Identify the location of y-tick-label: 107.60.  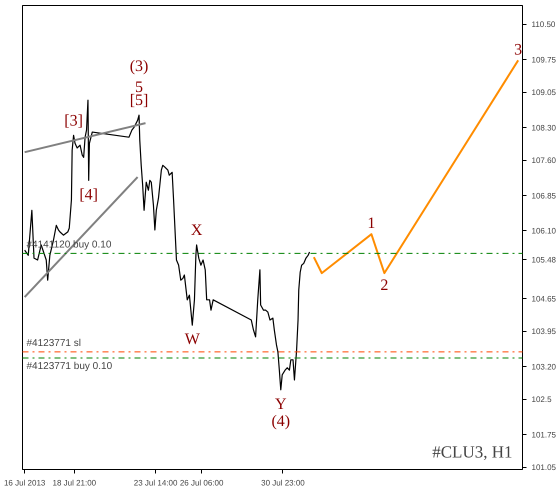
(544, 161).